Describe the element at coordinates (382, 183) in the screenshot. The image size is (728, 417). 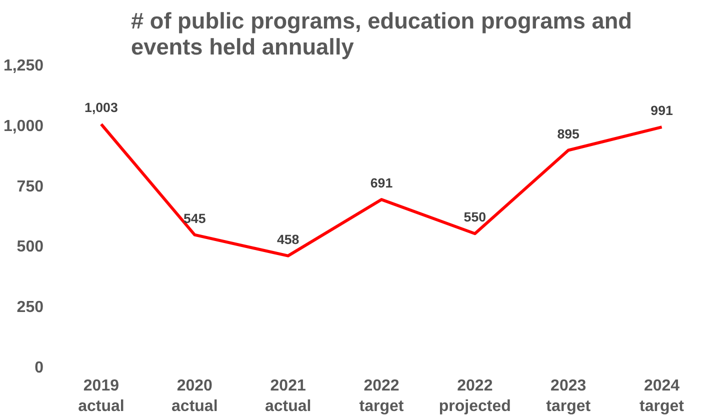
I see `data-label: 691` at that location.